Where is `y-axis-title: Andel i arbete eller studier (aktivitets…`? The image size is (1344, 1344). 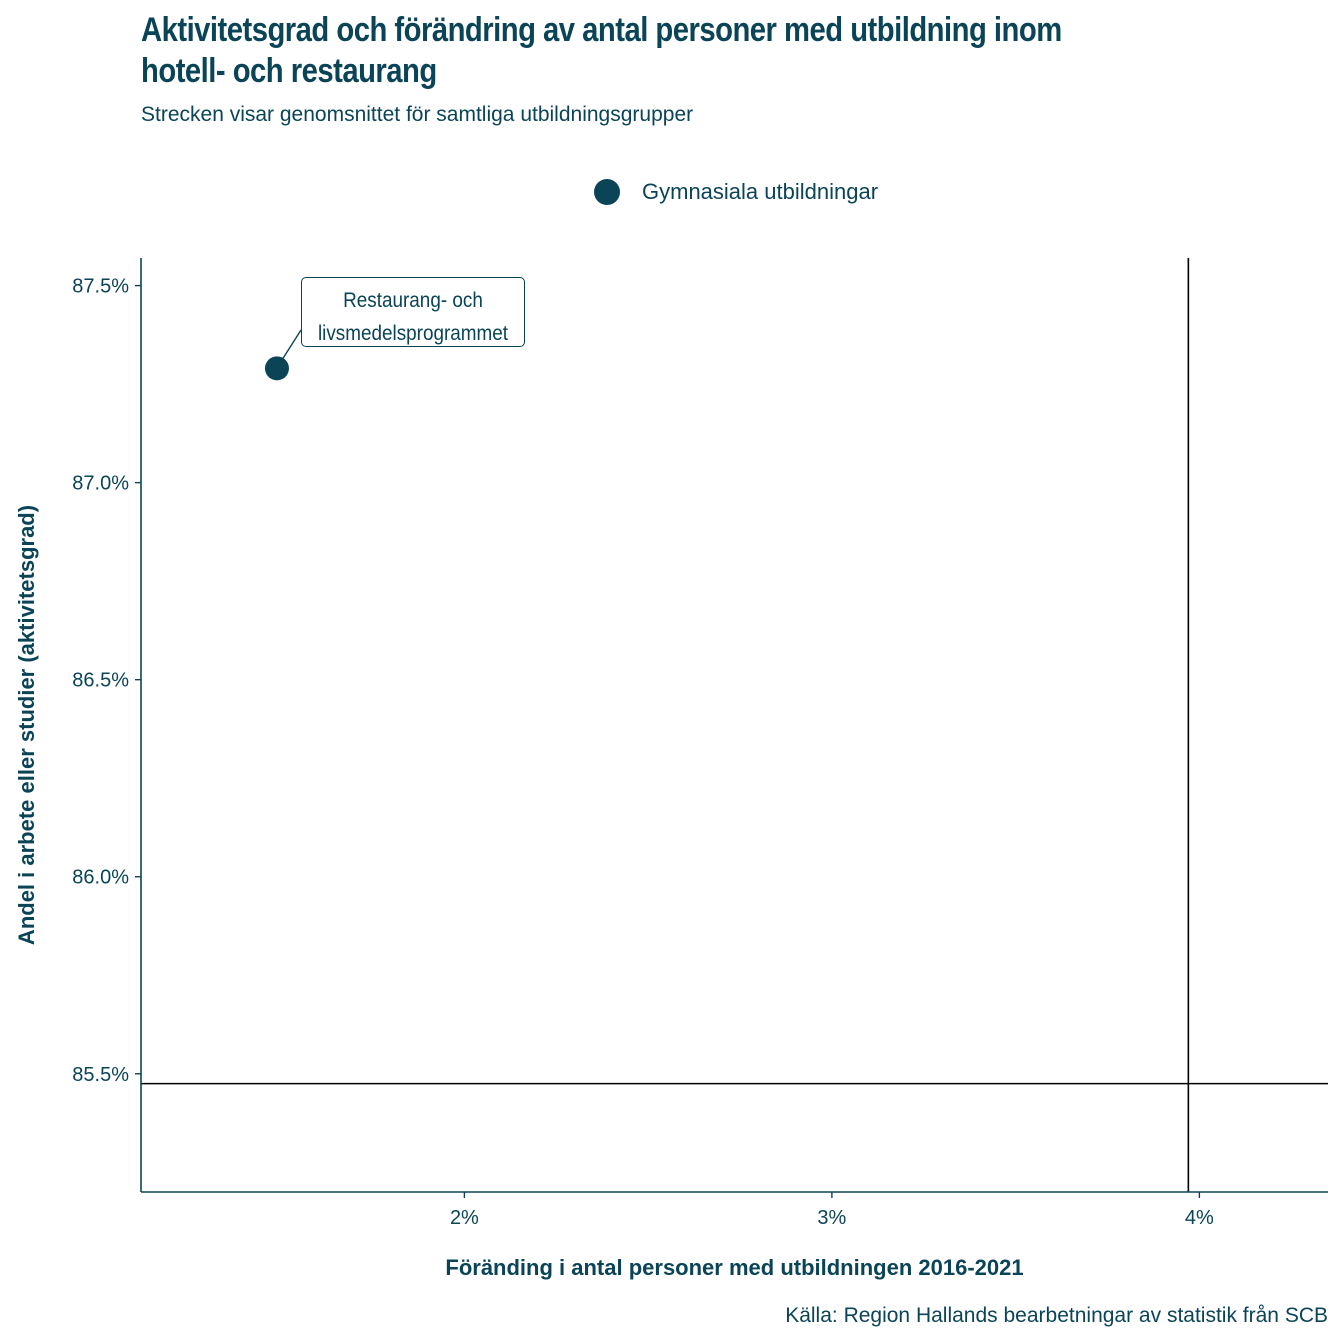
y-axis-title: Andel i arbete eller studier (aktivitets… is located at coordinates (26, 725).